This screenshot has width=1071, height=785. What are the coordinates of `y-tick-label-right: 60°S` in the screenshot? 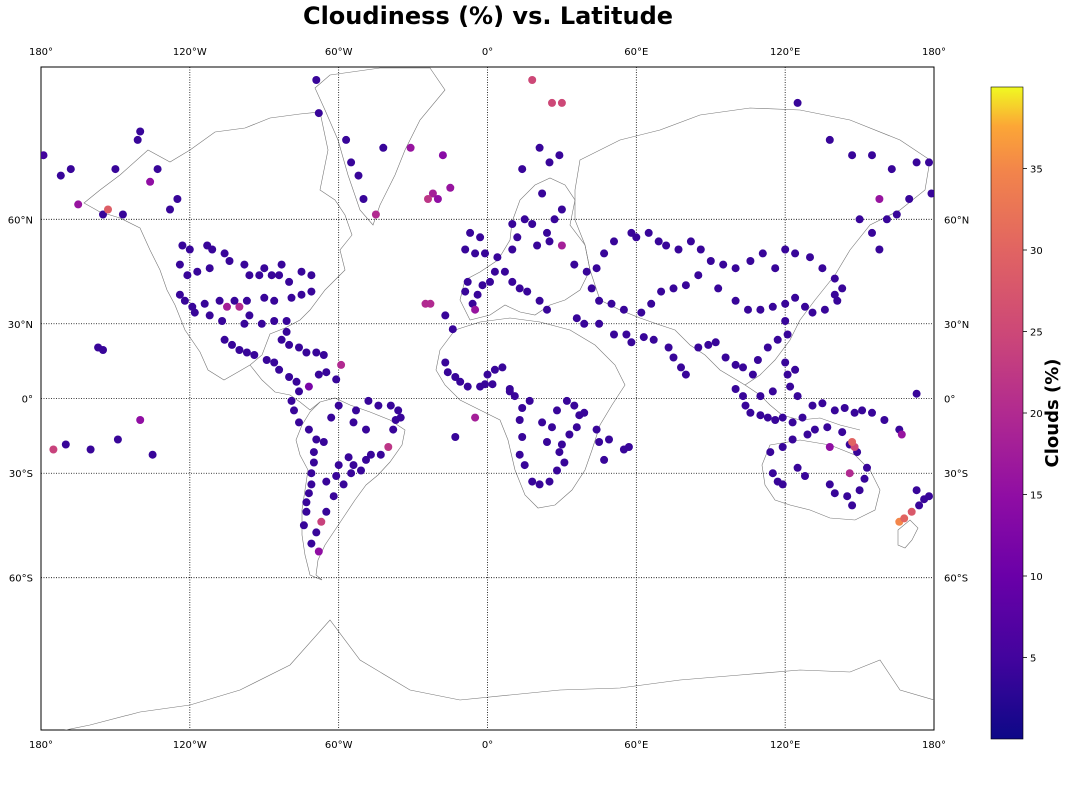 It's located at (956, 579).